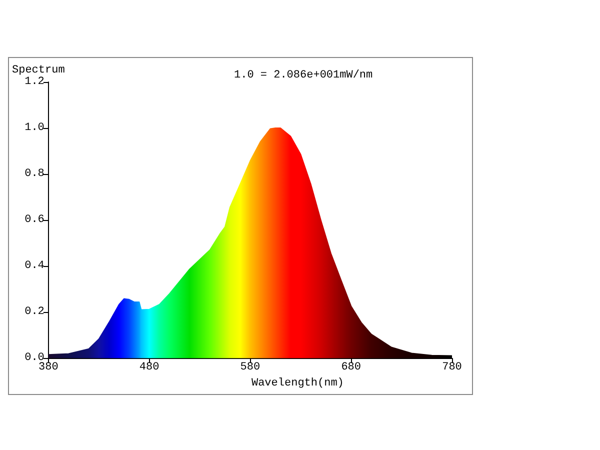  I want to click on x-tick-label: 580, so click(250, 368).